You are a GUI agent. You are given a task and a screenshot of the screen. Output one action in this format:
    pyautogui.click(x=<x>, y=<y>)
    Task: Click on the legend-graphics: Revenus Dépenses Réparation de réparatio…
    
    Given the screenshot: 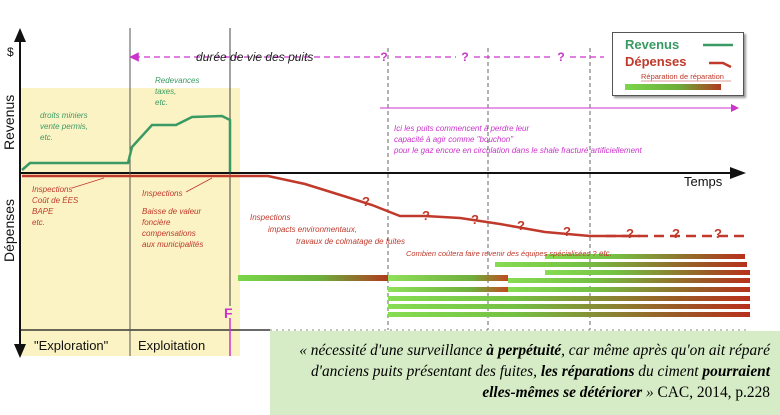 What is the action you would take?
    pyautogui.click(x=679, y=63)
    